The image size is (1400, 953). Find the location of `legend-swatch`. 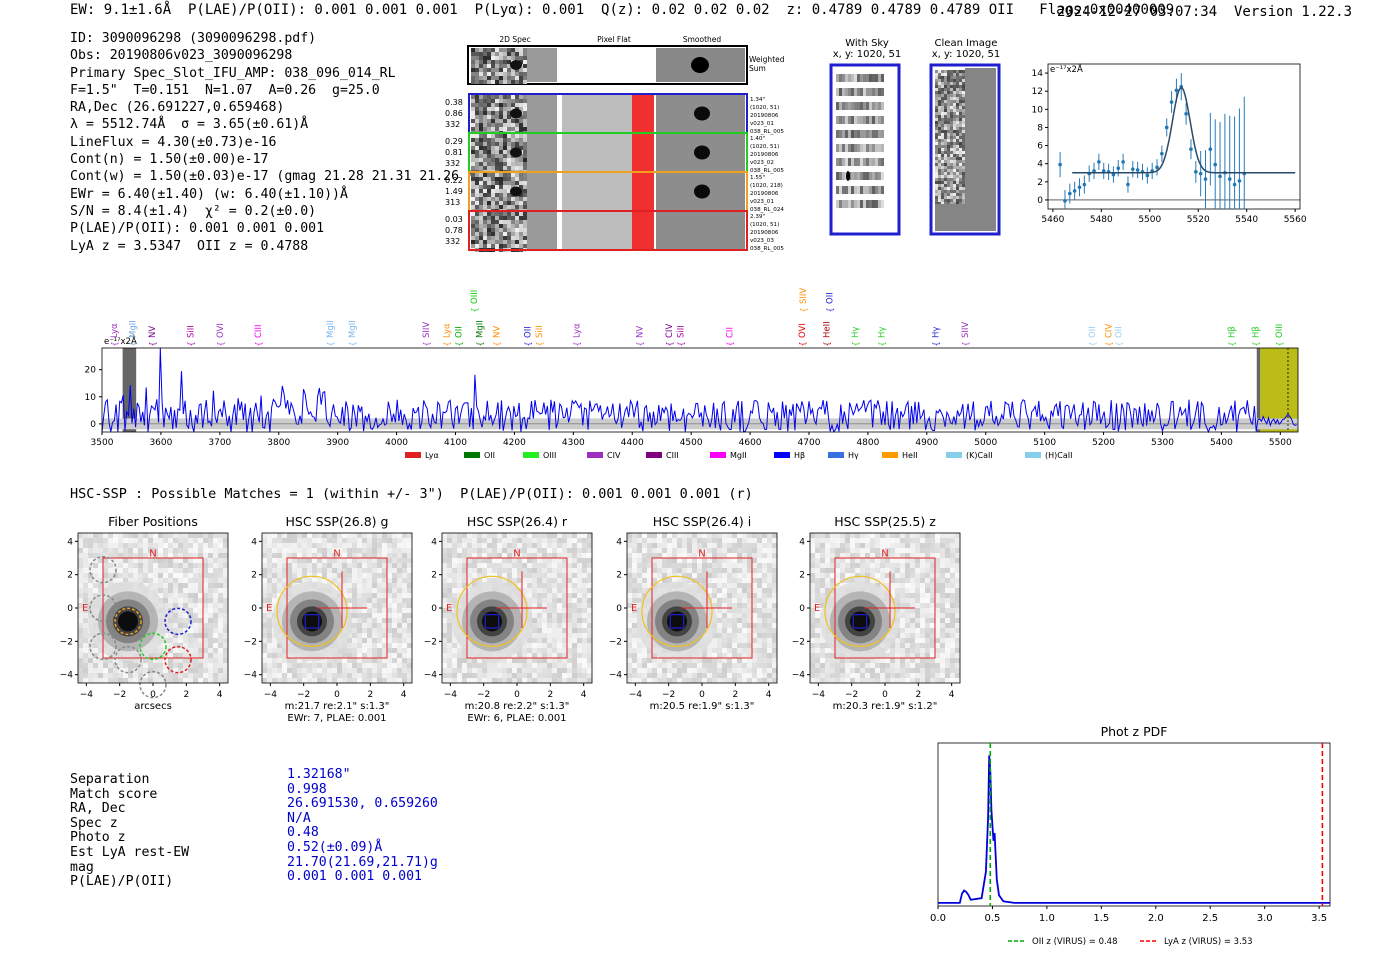

legend-swatch is located at coordinates (718, 455).